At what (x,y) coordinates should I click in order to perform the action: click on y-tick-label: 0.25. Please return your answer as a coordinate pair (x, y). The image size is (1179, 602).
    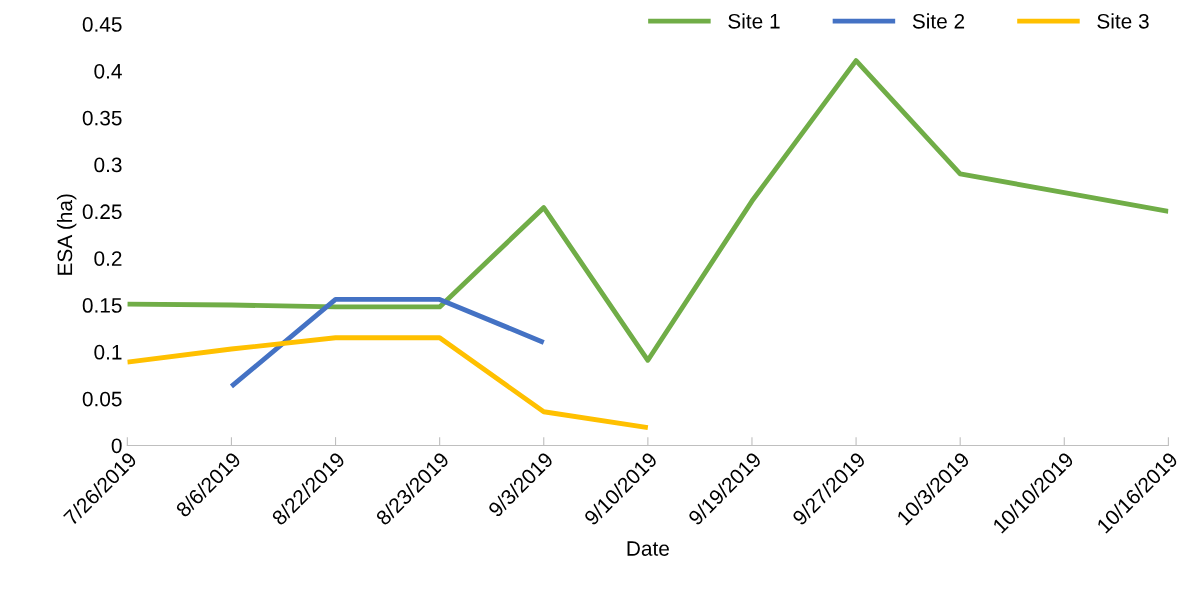
    Looking at the image, I should click on (102, 212).